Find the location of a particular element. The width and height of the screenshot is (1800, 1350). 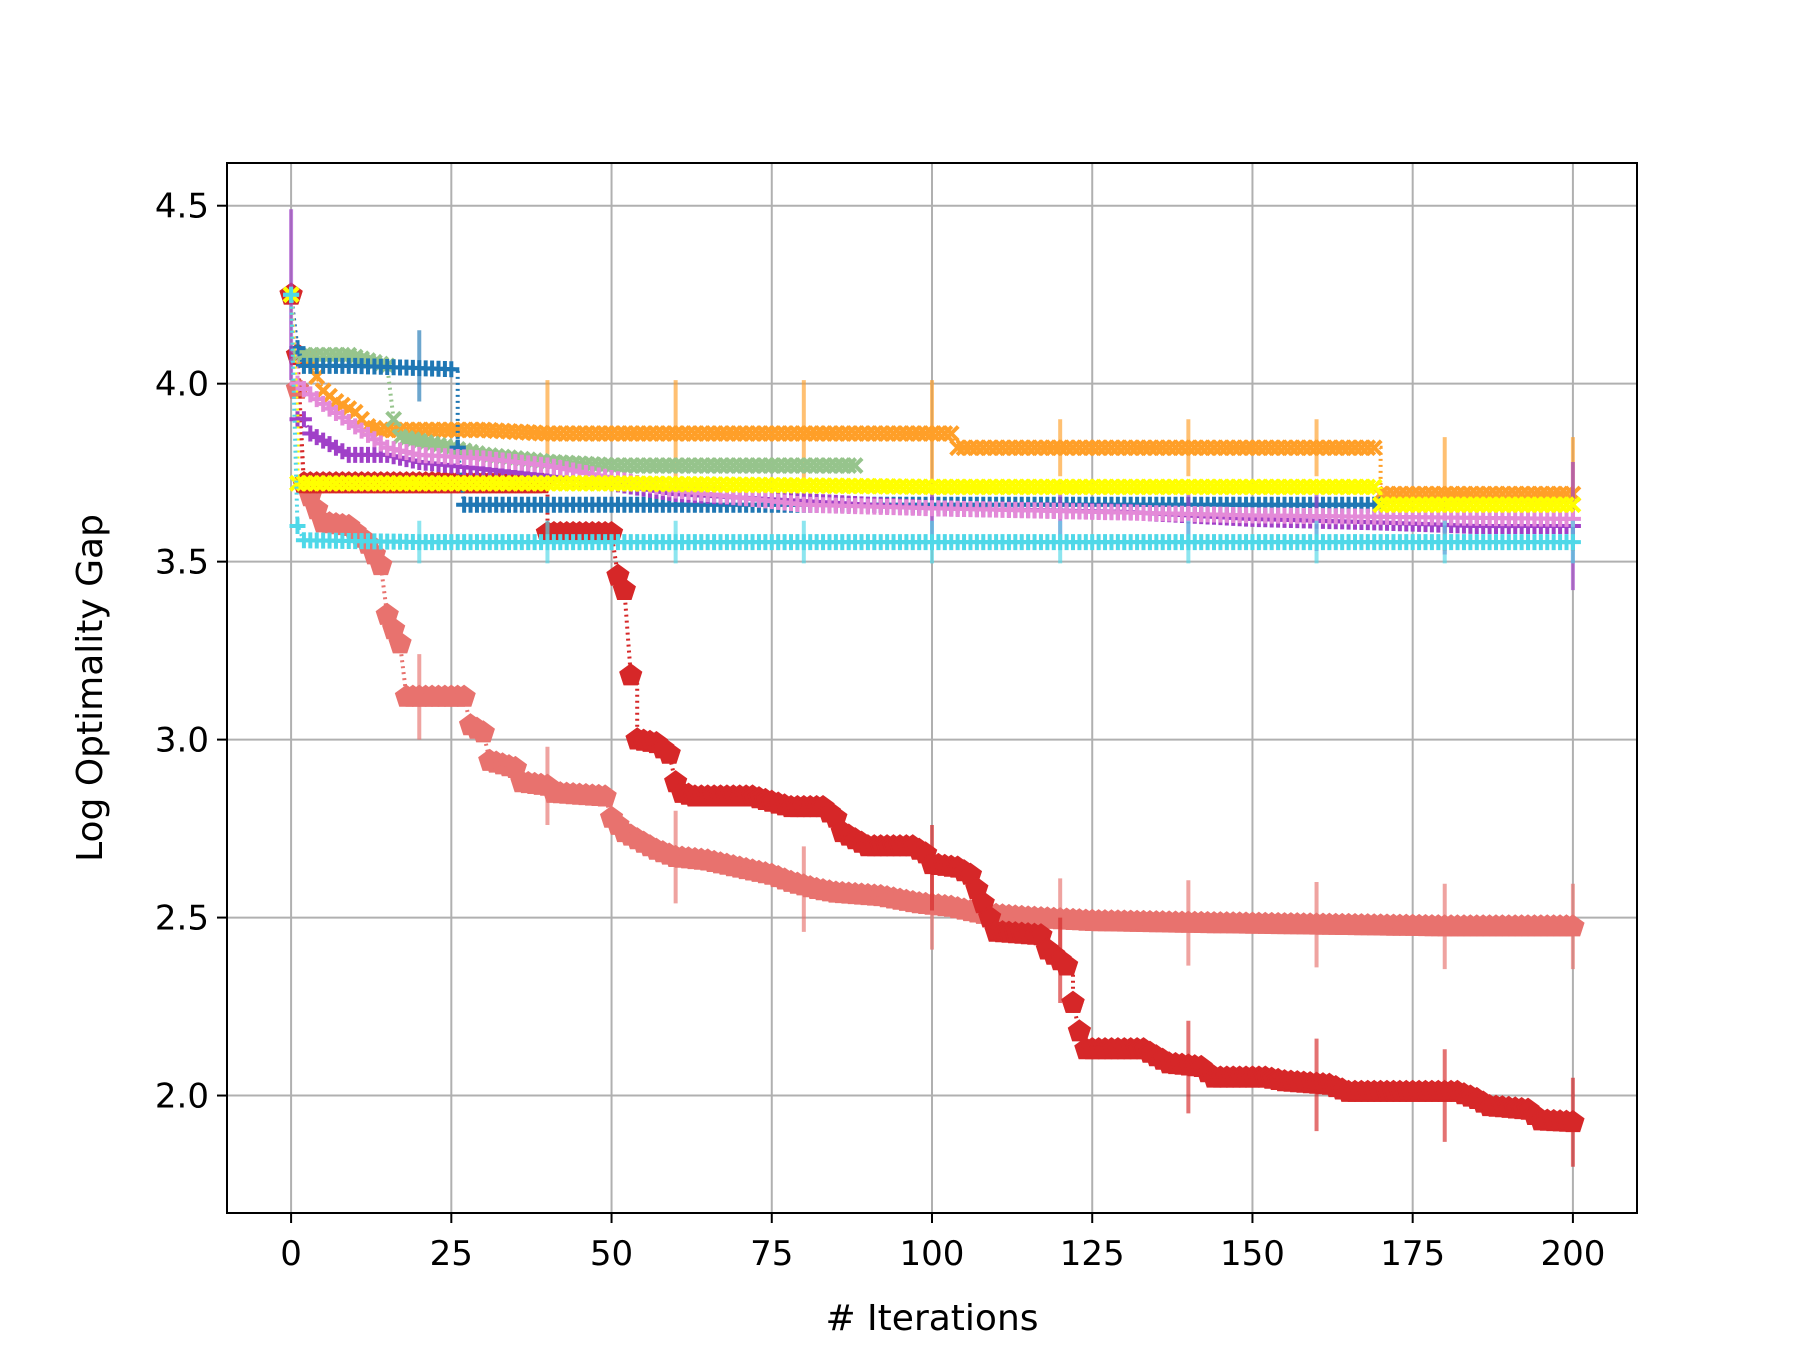

x-tick-label: 125 is located at coordinates (1092, 1254).